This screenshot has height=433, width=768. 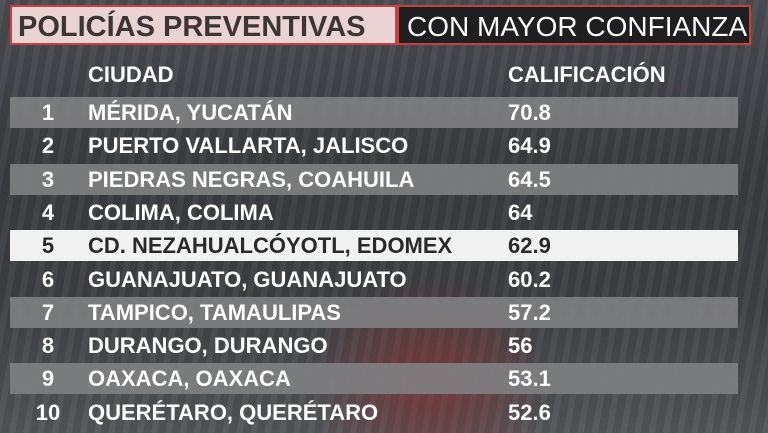 I want to click on score: 56, so click(x=520, y=346).